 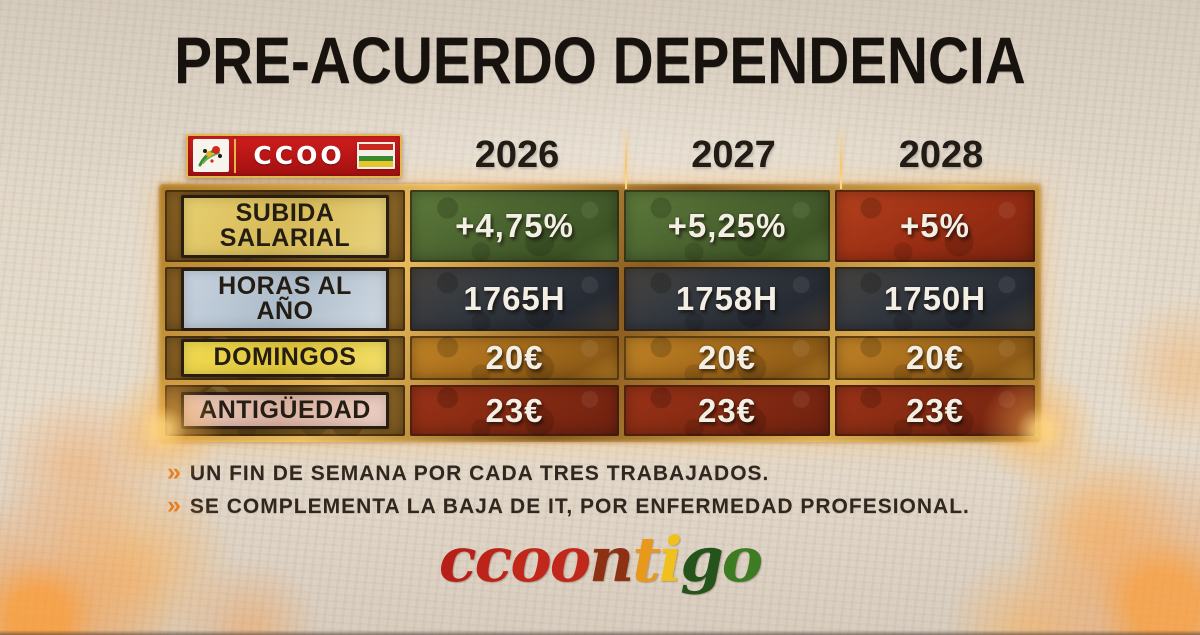 What do you see at coordinates (517, 155) in the screenshot?
I see `year-header-2026: 2026` at bounding box center [517, 155].